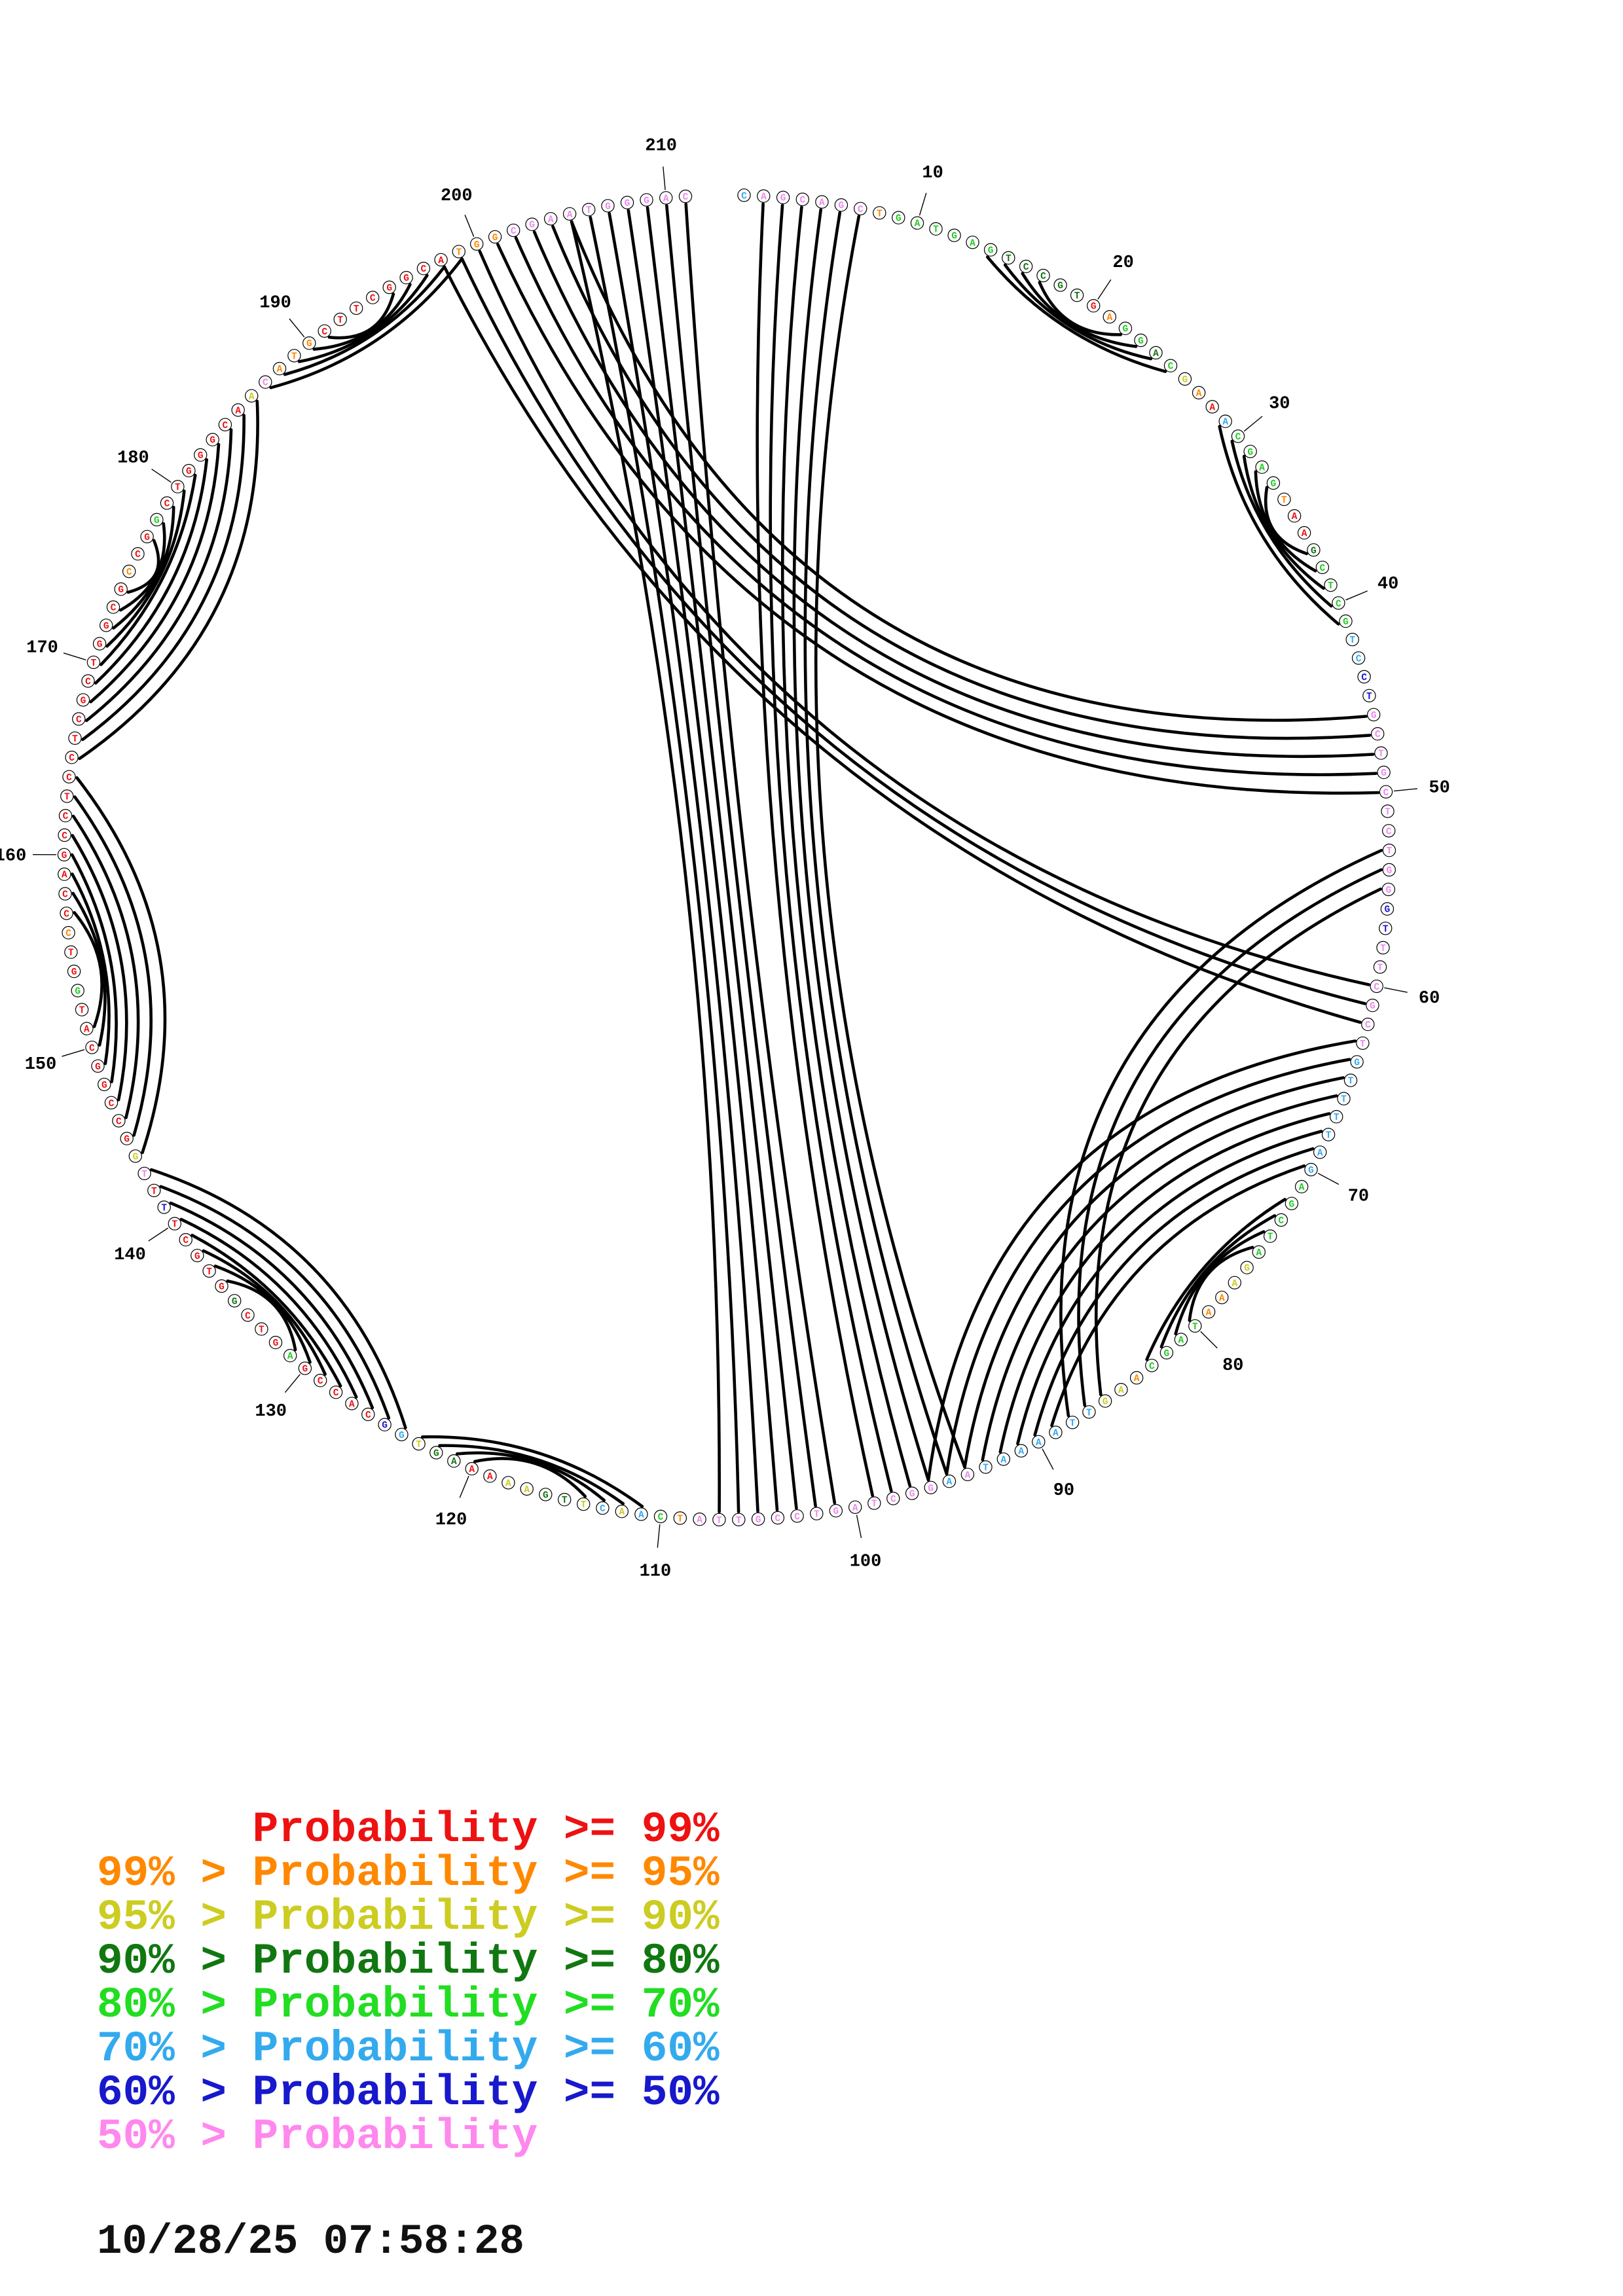 Image resolution: width=1623 pixels, height=2296 pixels. Describe the element at coordinates (1311, 1171) in the screenshot. I see `nucleotide-letter-70: G` at that location.